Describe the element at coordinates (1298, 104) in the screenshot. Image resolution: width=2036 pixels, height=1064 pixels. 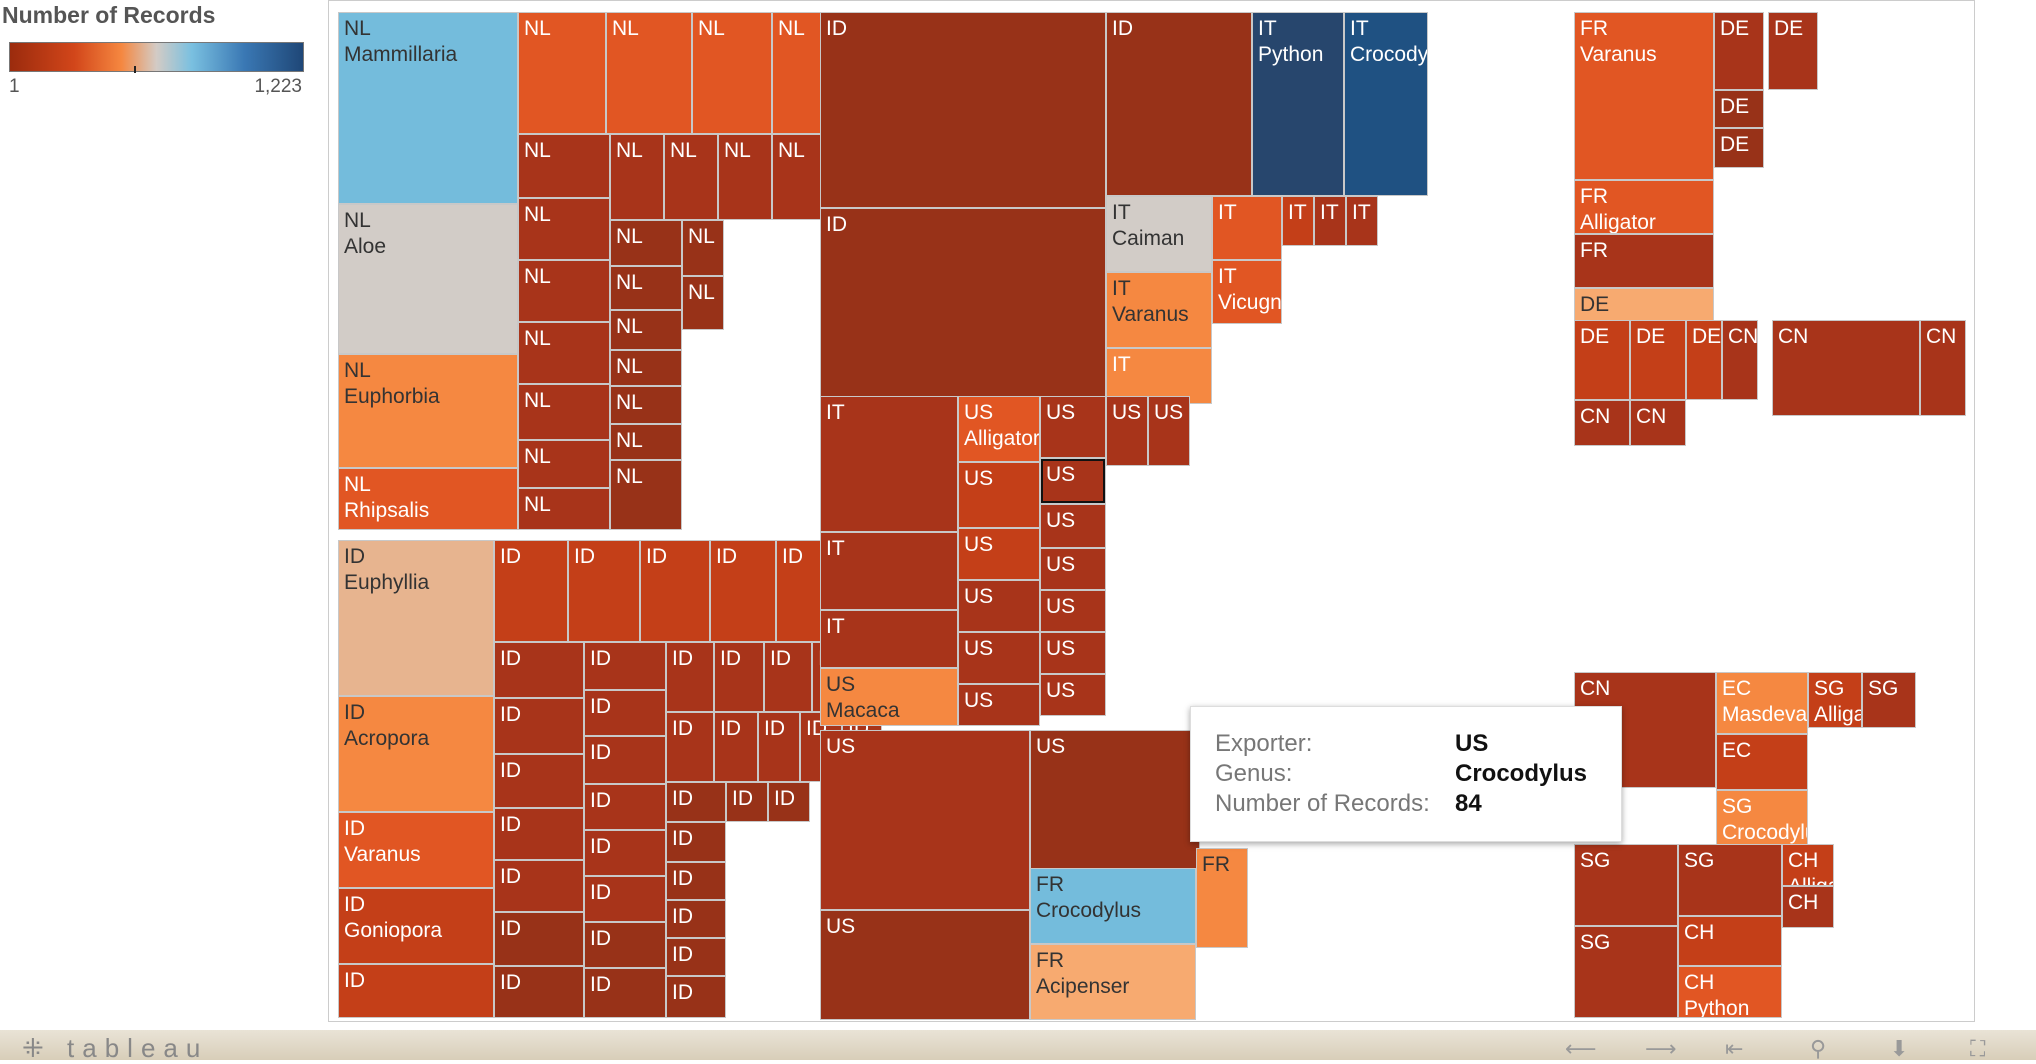
I see `treemap-cell-it-python: IT Python` at that location.